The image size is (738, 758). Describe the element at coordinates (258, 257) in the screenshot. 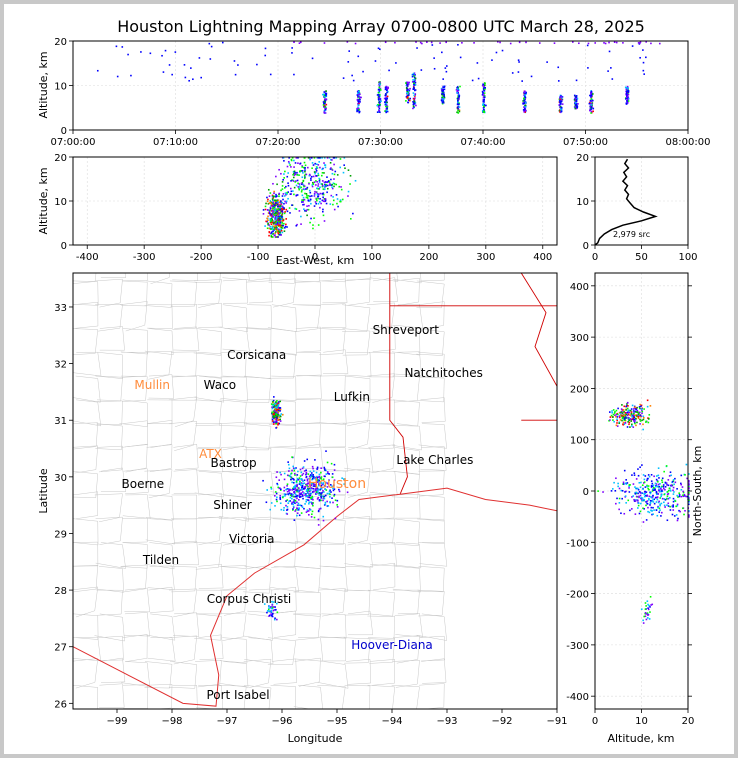

I see `x-tick-label: -100` at that location.